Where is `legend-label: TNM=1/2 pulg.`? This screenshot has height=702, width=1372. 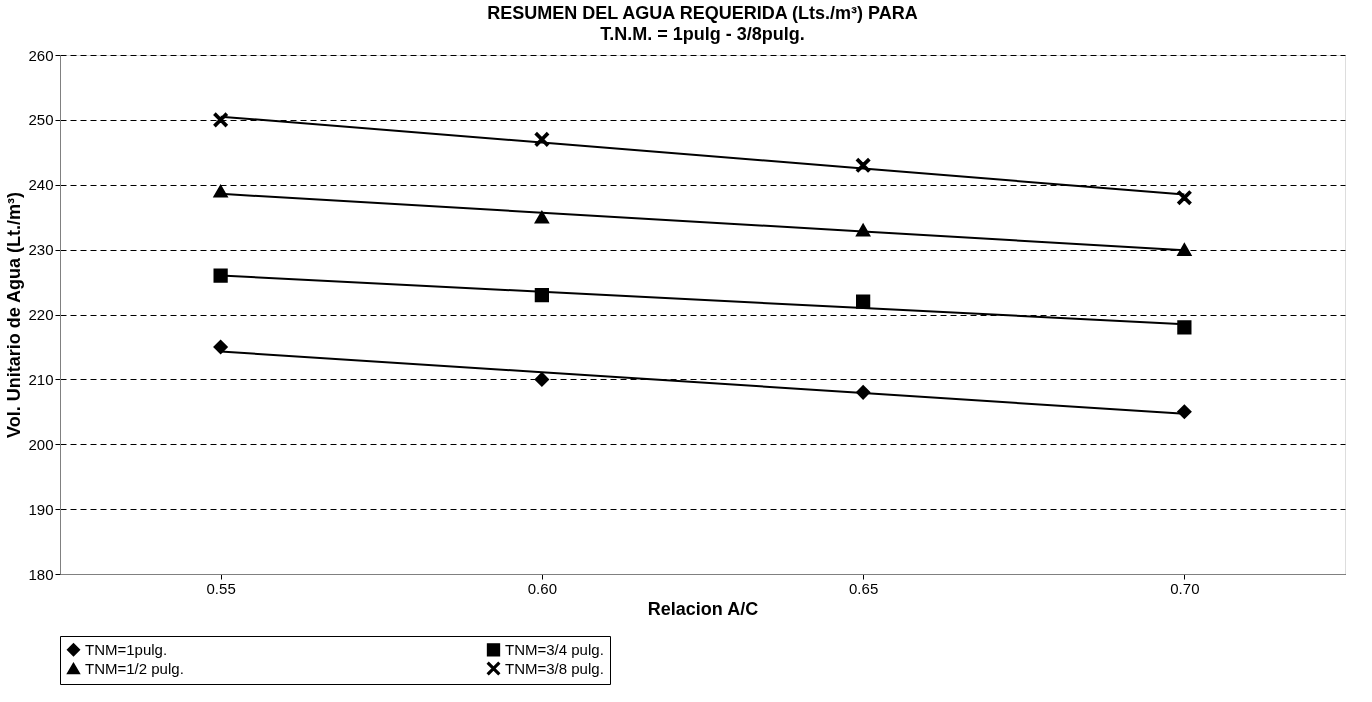
legend-label: TNM=1/2 pulg. is located at coordinates (134, 668).